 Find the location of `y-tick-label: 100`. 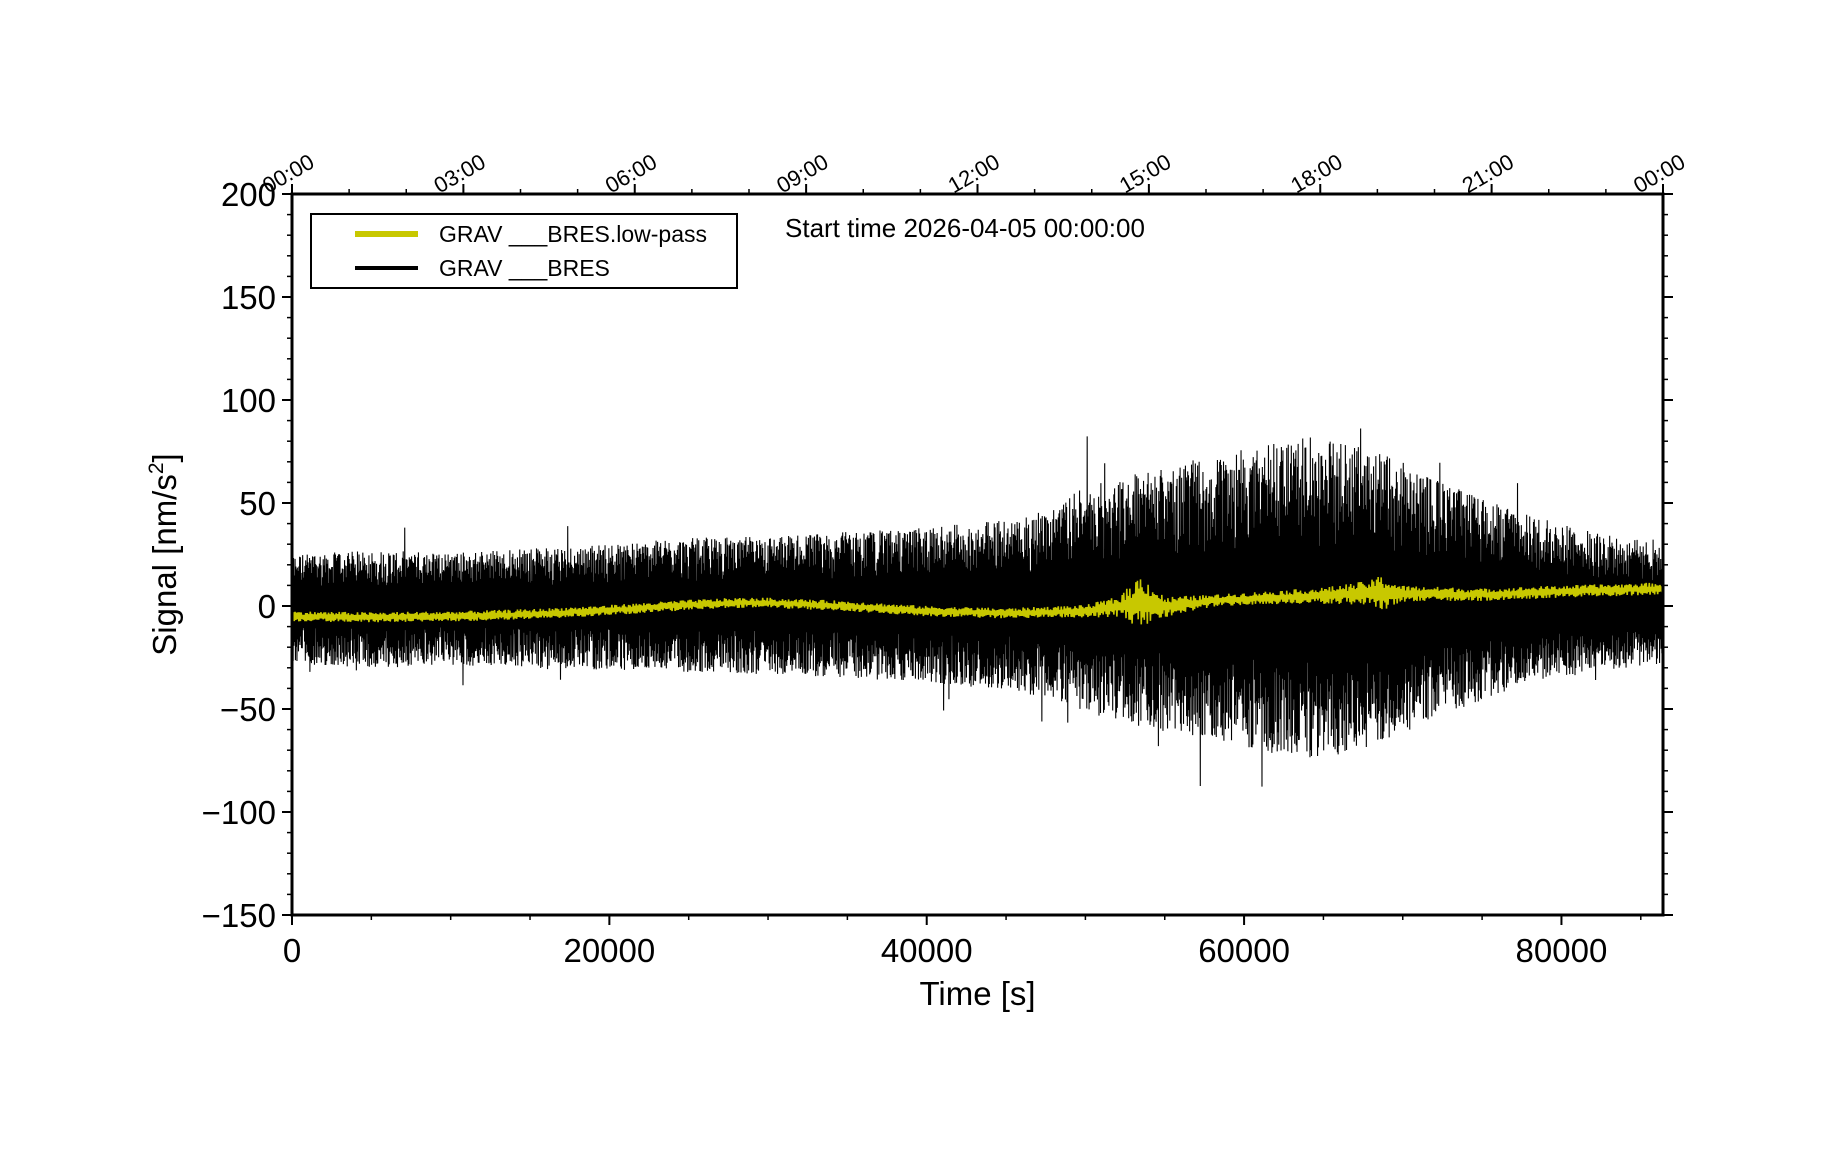

y-tick-label: 100 is located at coordinates (248, 400).